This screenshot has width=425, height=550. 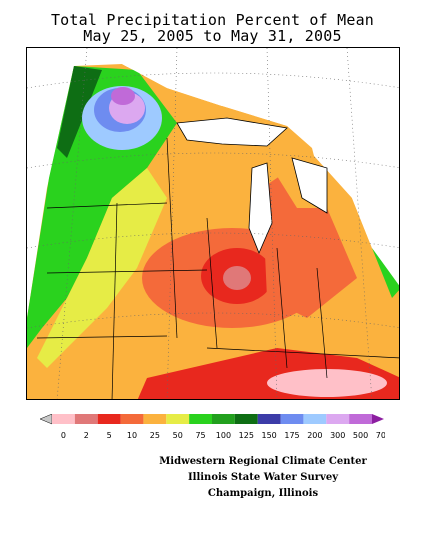 I want to click on credit-line-1: Midwestern Regional Climate Center, so click(x=263, y=461).